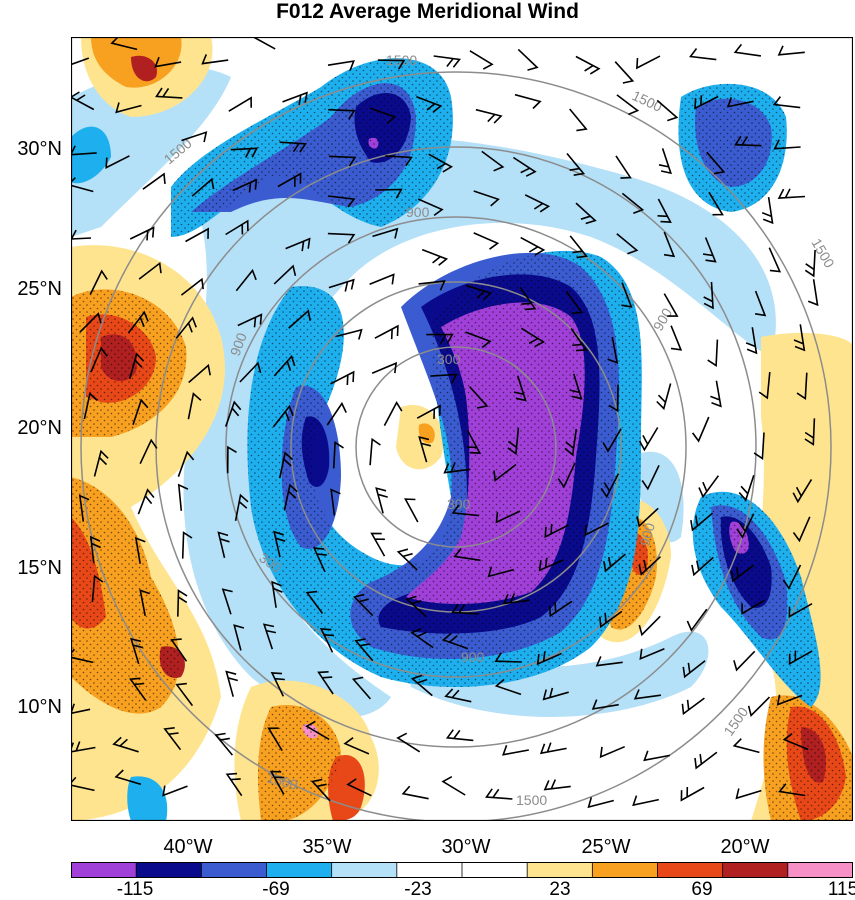  I want to click on lat-label-20n: 20°N, so click(39, 428).